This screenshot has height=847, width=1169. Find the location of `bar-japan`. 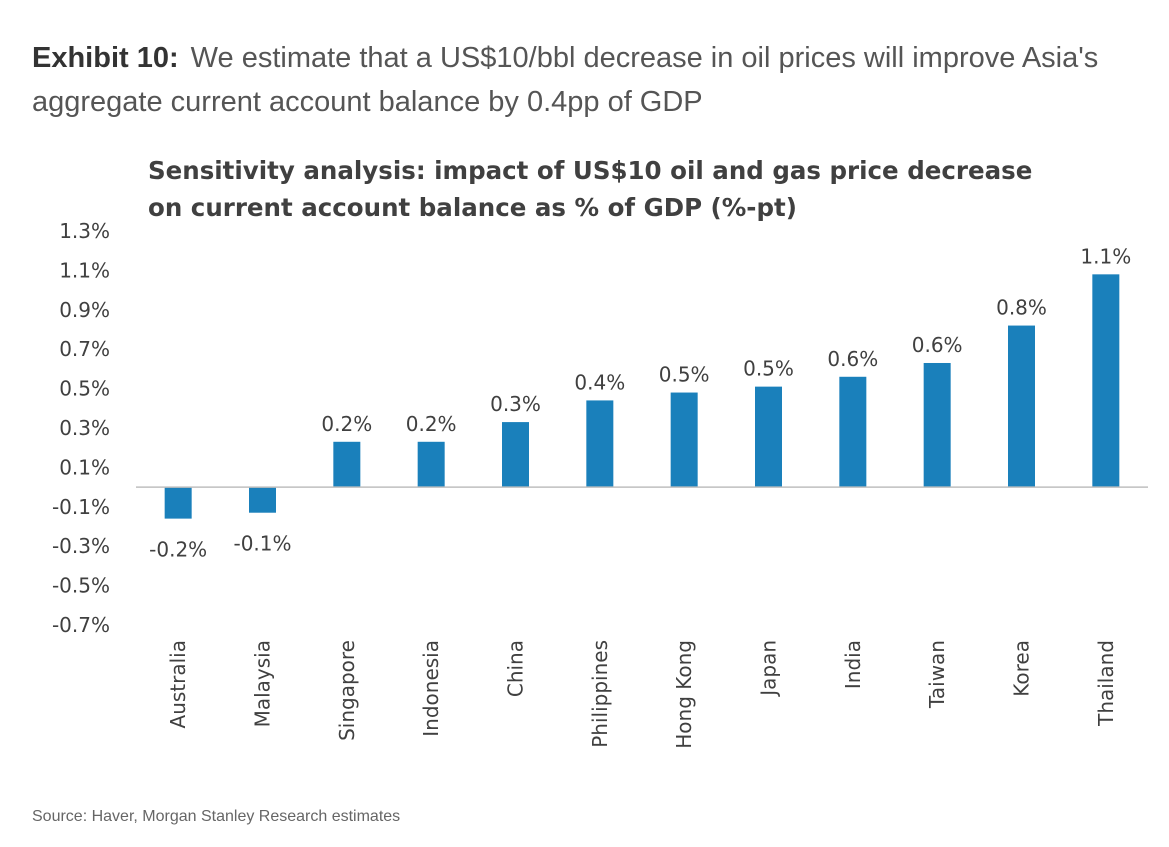

bar-japan is located at coordinates (768, 437).